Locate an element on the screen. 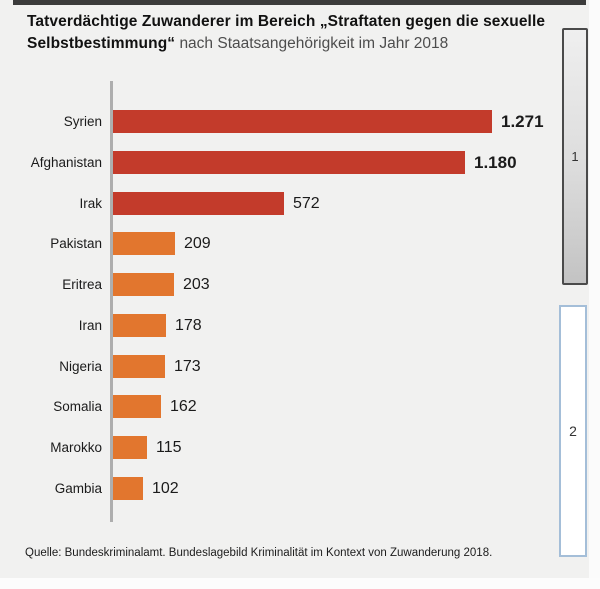  right-page-margin is located at coordinates (594, 294).